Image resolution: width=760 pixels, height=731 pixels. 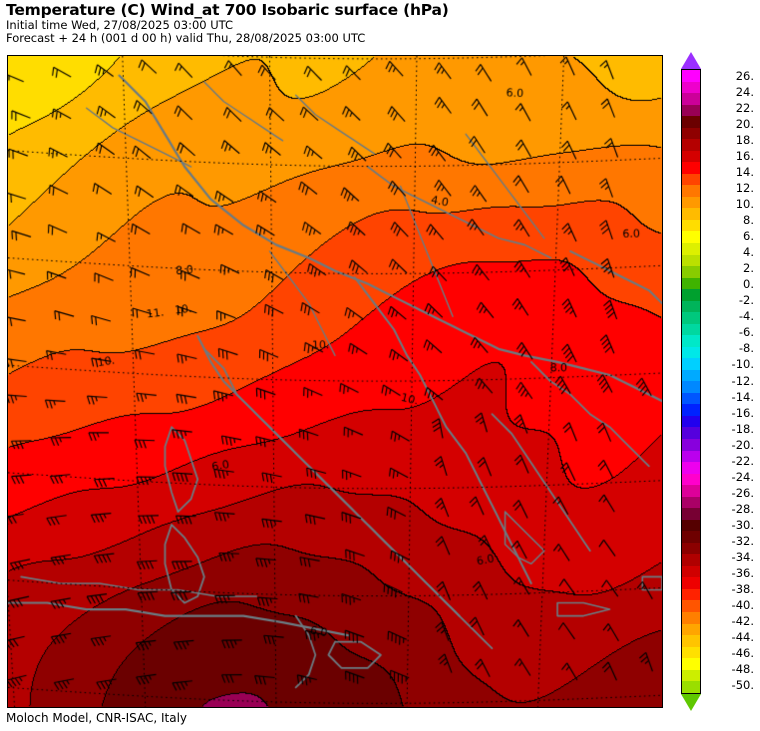 What do you see at coordinates (748, 236) in the screenshot?
I see `colorbar-tick-label: 6.` at bounding box center [748, 236].